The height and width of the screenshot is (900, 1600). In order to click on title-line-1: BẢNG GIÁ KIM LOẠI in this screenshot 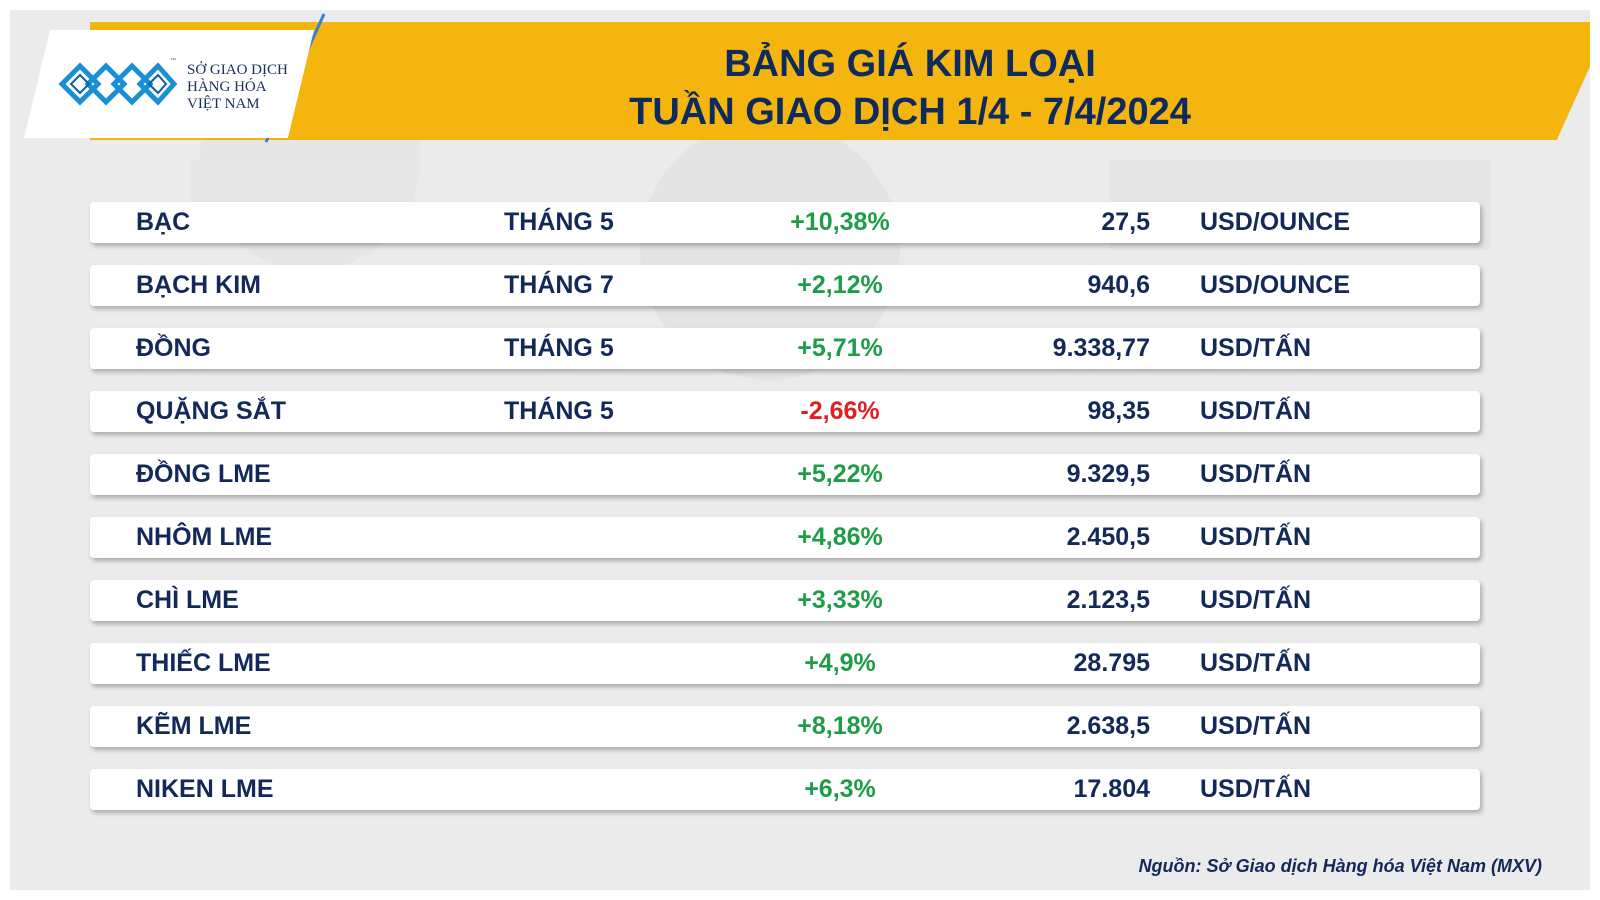, I will do `click(910, 64)`.